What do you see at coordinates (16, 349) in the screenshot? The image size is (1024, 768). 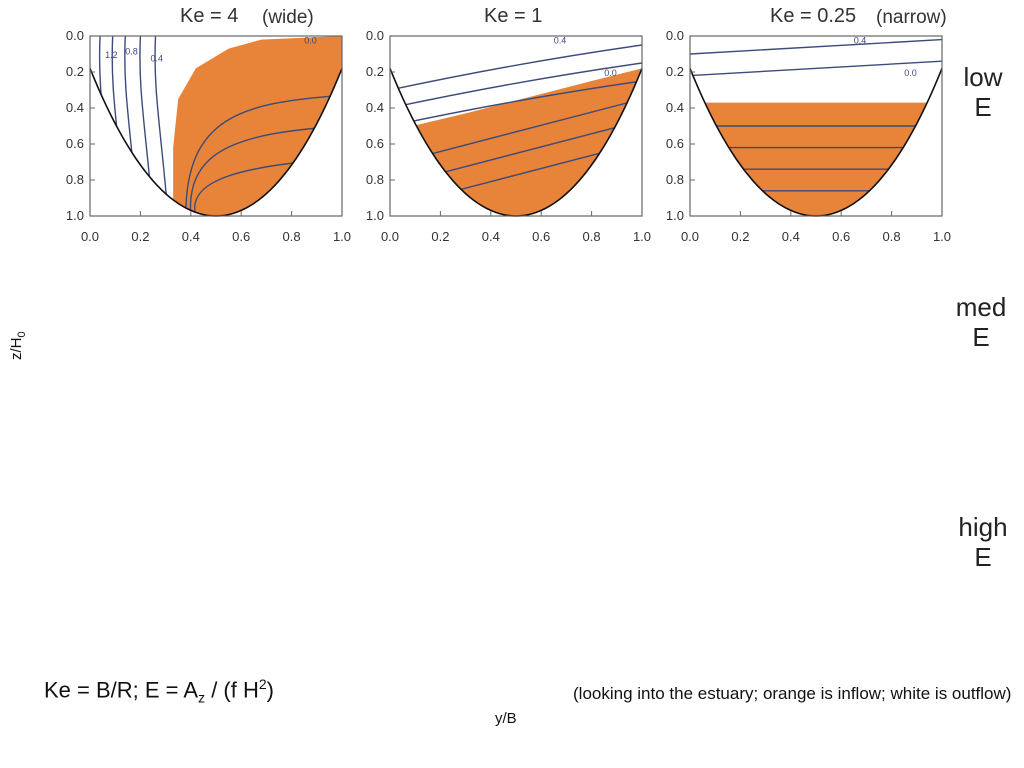 I see `y-axis-label-main: z/H` at bounding box center [16, 349].